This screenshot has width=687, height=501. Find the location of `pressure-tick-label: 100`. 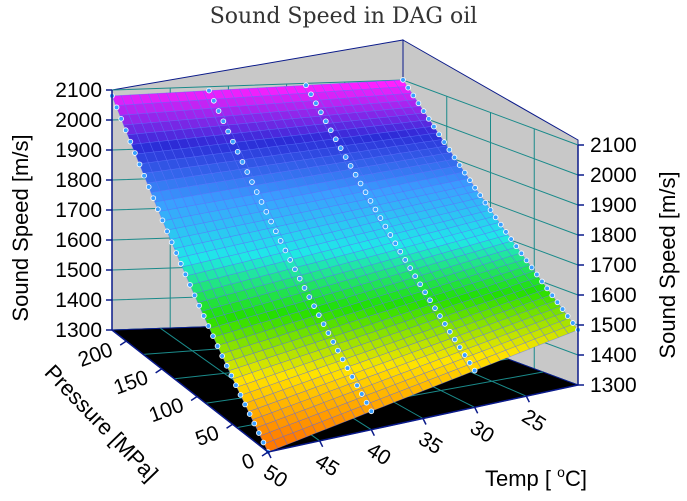

pressure-tick-label: 100 is located at coordinates (166, 411).